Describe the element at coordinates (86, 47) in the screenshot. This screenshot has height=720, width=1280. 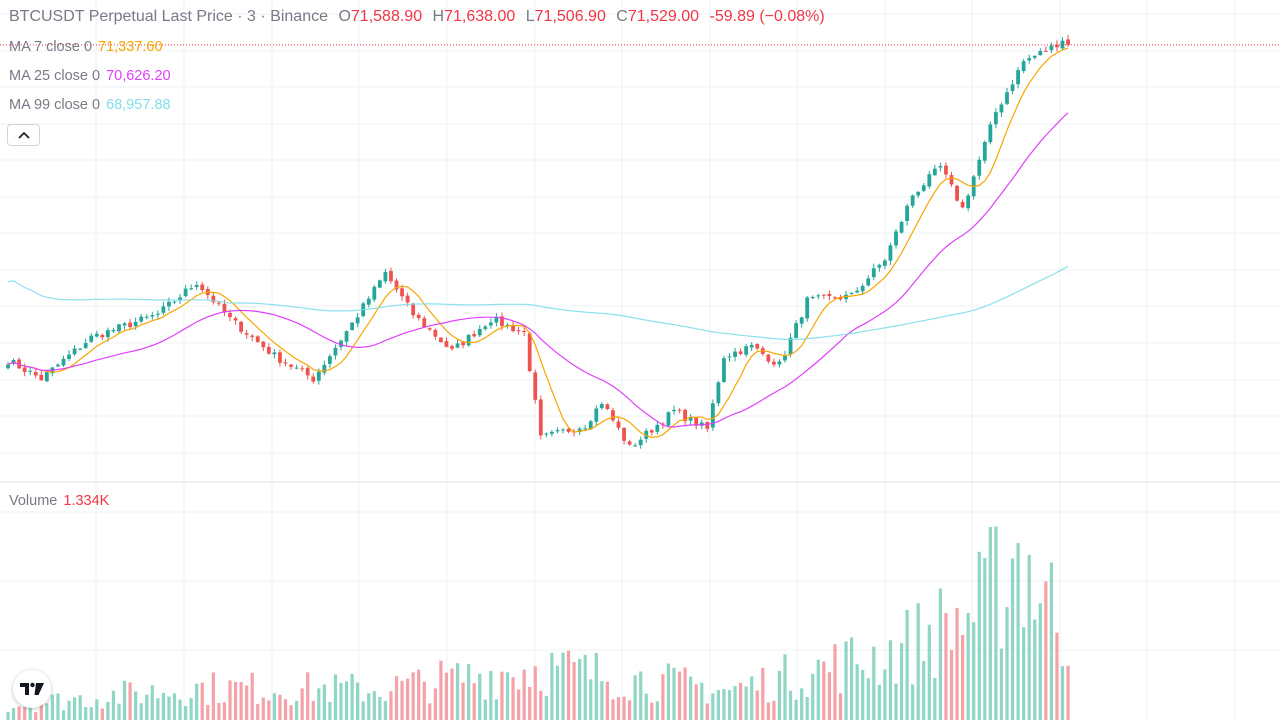
I see `ma7-legend: MA 7 close 0 71,337.60` at that location.